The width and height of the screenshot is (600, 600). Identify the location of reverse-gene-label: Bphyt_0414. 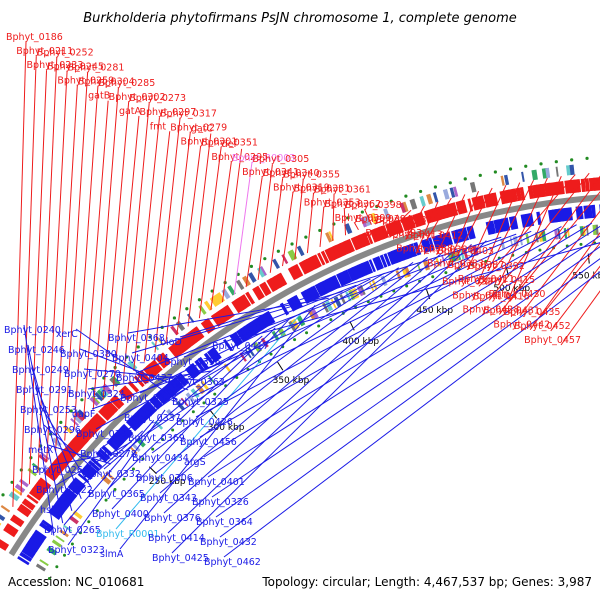
(176, 538).